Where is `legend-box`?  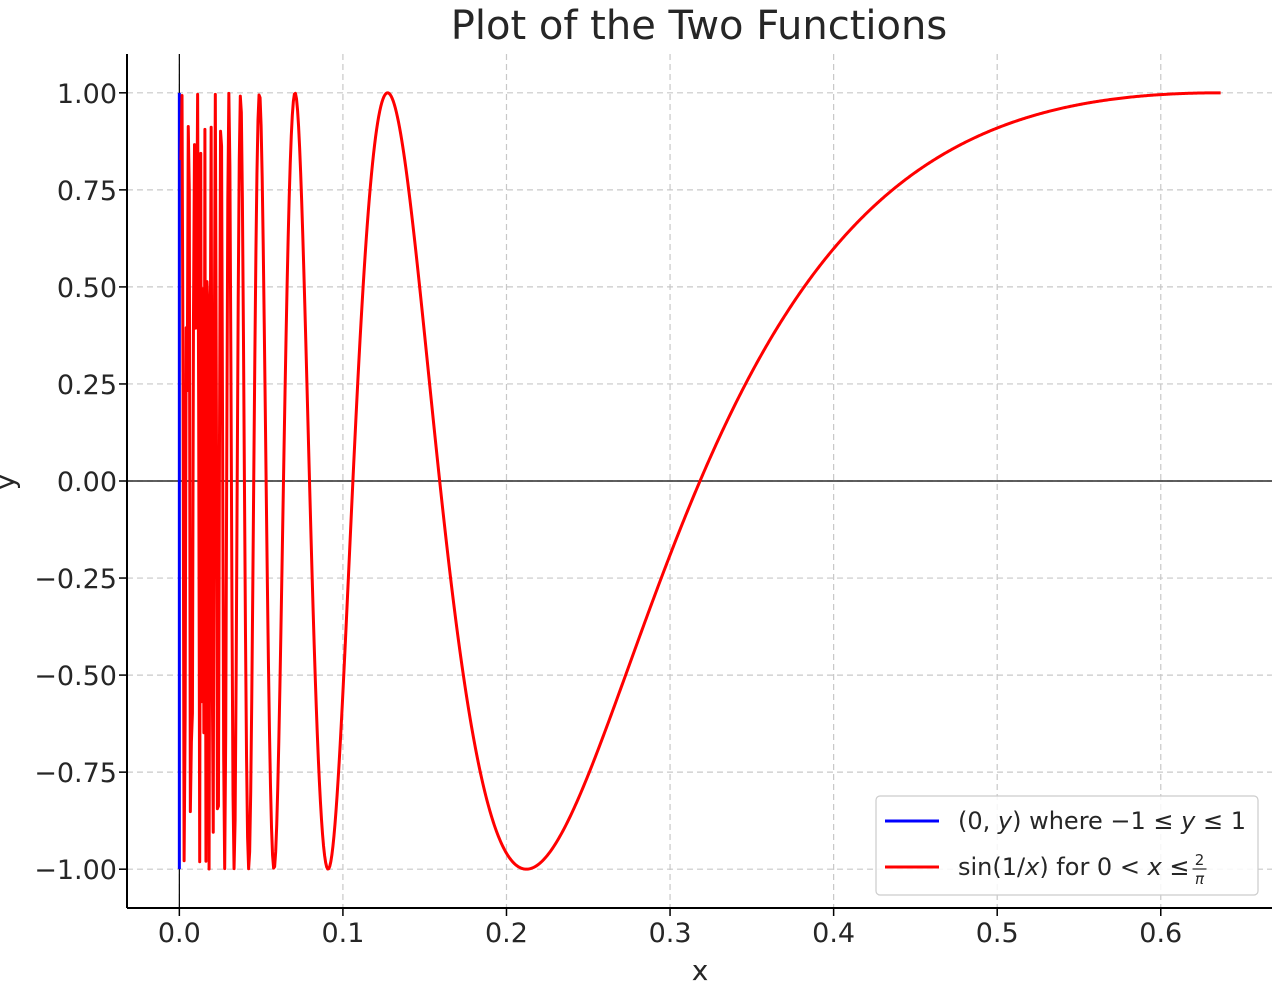 legend-box is located at coordinates (1067, 845).